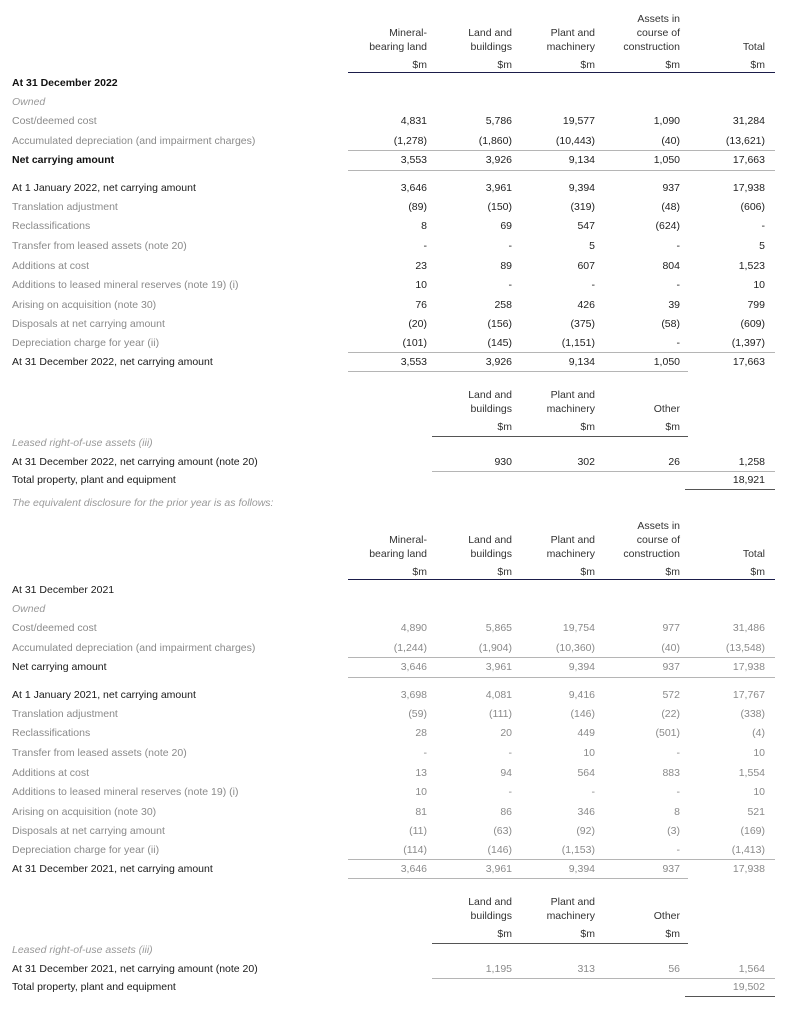 The width and height of the screenshot is (804, 1019). What do you see at coordinates (670, 324) in the screenshot?
I see `cell-value: (58)` at bounding box center [670, 324].